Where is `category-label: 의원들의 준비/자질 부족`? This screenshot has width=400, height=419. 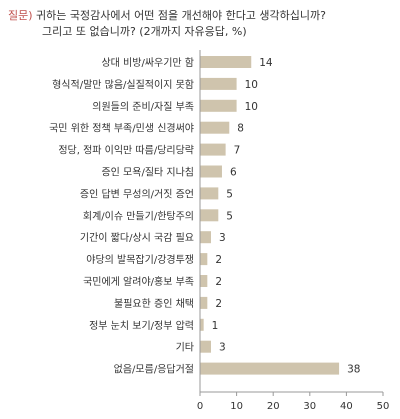 category-label: 의원들의 준비/자질 부족 is located at coordinates (143, 107).